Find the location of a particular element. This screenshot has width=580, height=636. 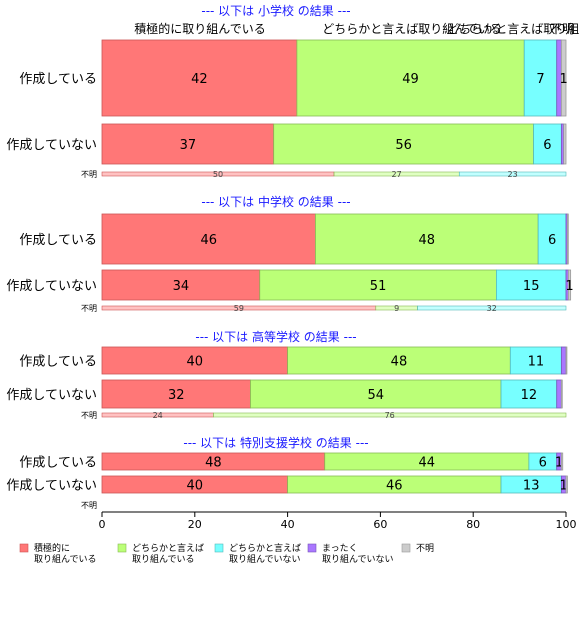

bar-value-label: 56 is located at coordinates (403, 145).